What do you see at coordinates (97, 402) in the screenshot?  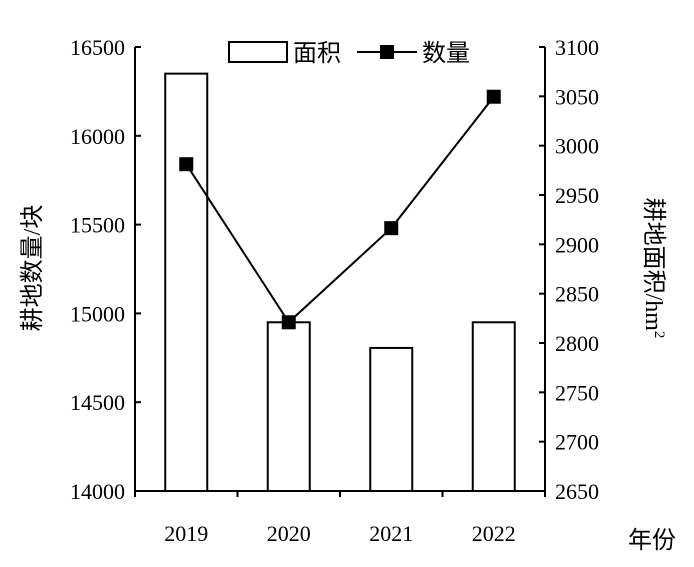 I see `left-tick-label: 14500` at bounding box center [97, 402].